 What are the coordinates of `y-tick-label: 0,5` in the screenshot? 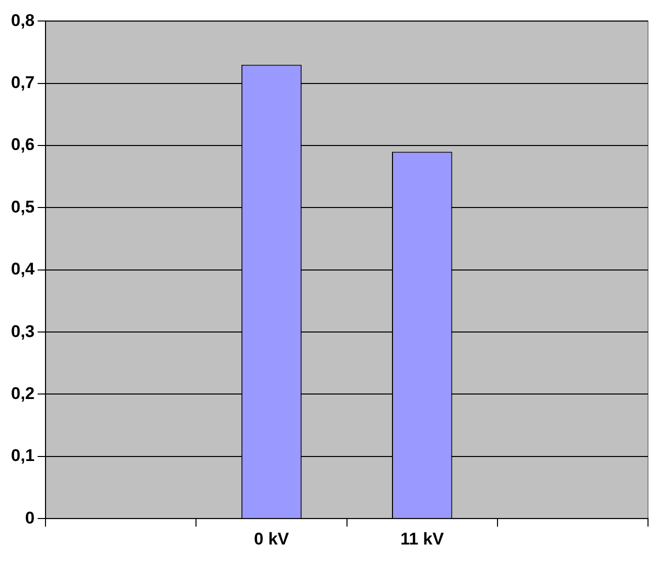 It's located at (22, 206).